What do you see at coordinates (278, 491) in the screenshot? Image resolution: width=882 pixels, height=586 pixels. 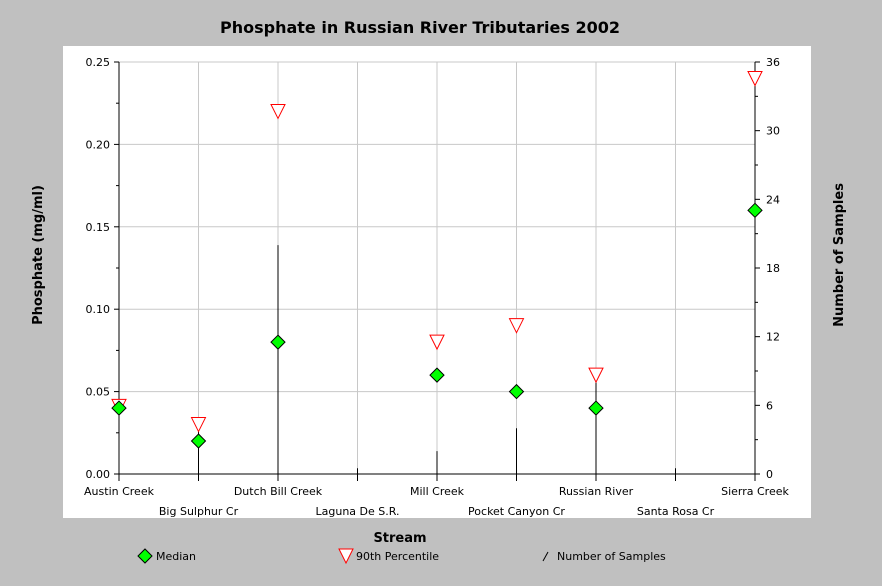 I see `x-tick-label: Dutch Bill Creek` at bounding box center [278, 491].